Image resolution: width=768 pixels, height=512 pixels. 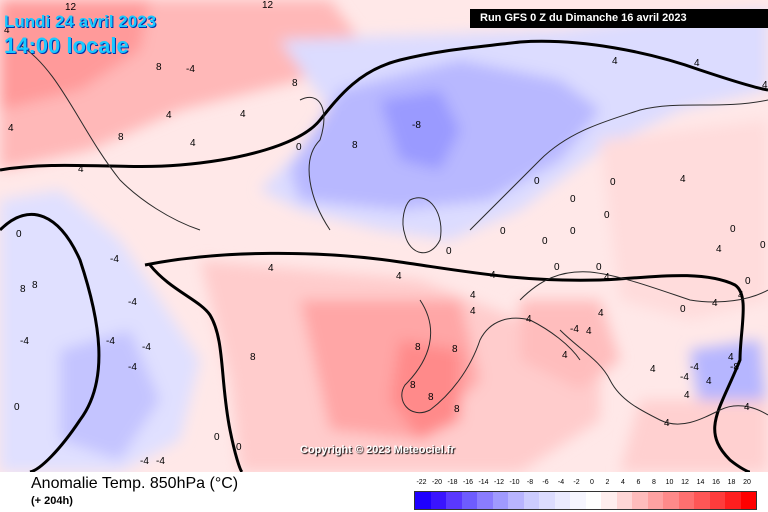 What do you see at coordinates (731, 482) in the screenshot?
I see `scale-tick-label: 18` at bounding box center [731, 482].